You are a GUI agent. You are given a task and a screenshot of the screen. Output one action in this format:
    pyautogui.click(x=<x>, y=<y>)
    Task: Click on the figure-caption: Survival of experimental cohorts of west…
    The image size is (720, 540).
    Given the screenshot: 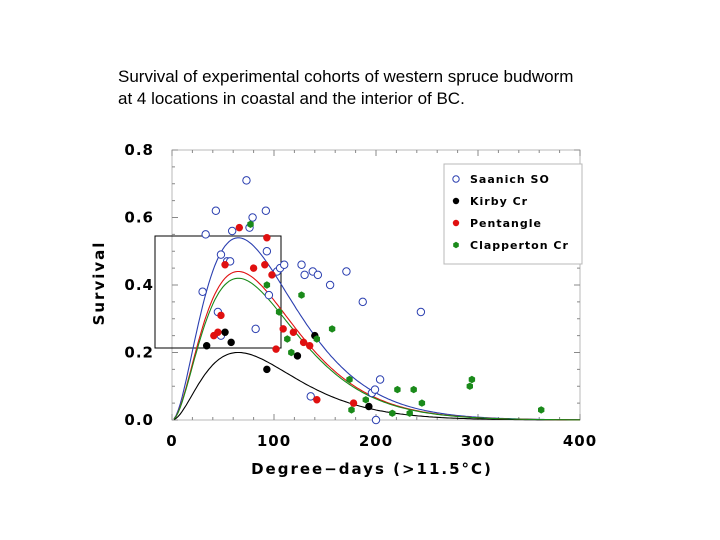 What is the action you would take?
    pyautogui.click(x=398, y=88)
    